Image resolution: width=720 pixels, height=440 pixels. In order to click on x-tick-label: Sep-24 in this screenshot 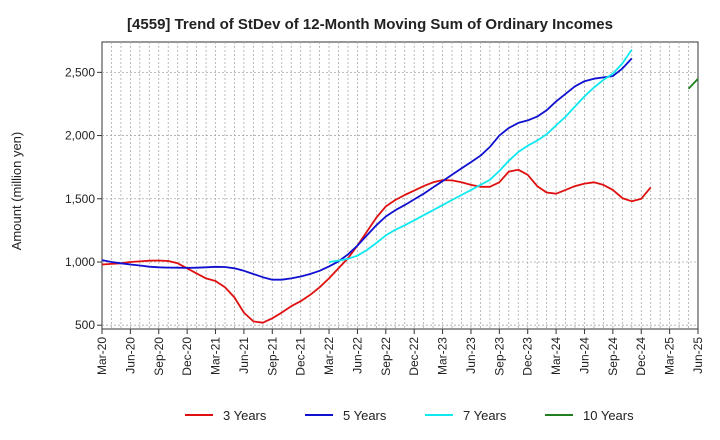, I will do `click(613, 356)`.